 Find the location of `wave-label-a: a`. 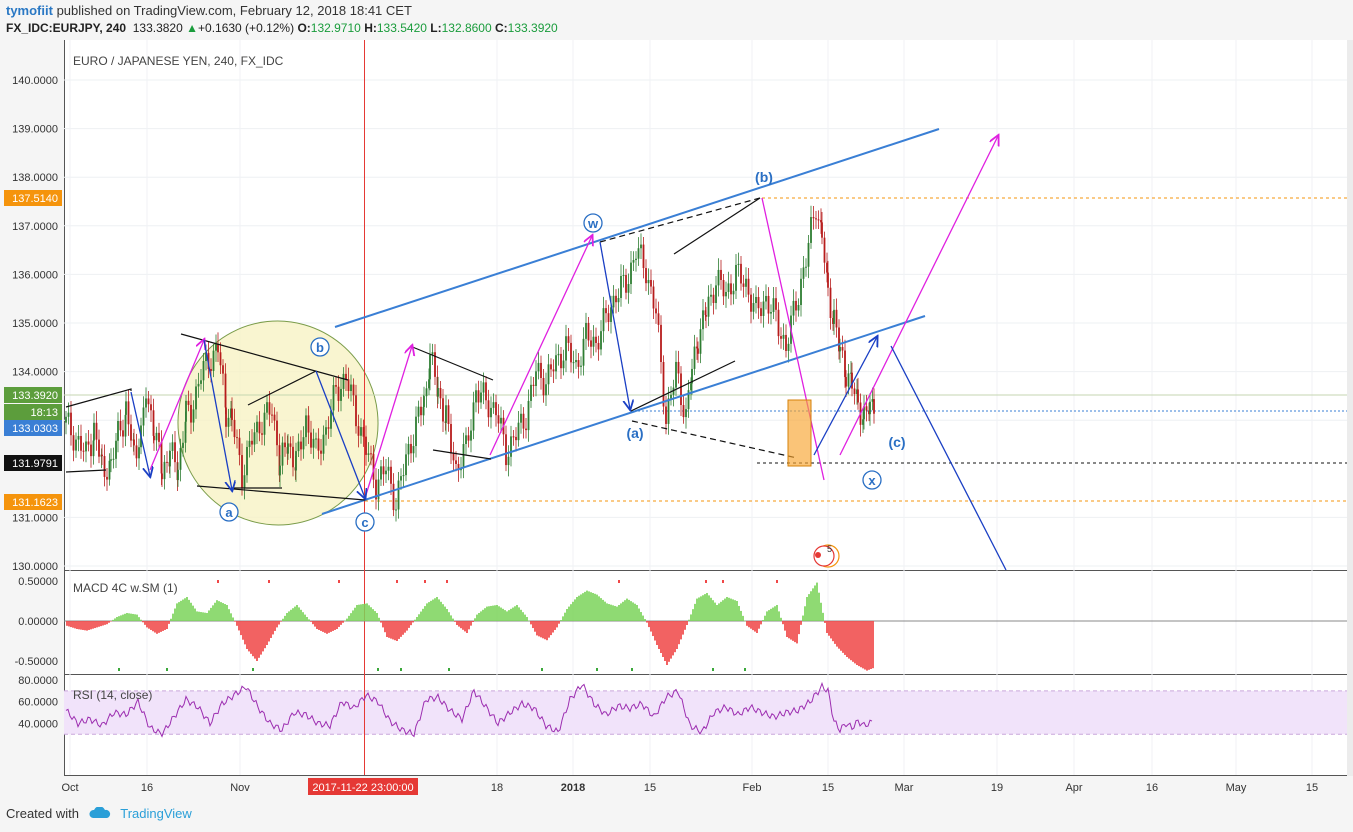

wave-label-a: a is located at coordinates (229, 512).